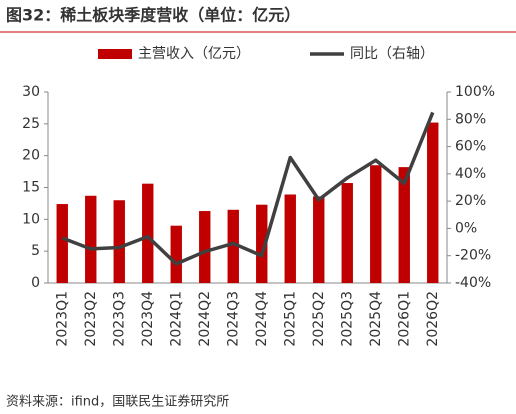 This screenshot has width=516, height=414. What do you see at coordinates (115, 54) in the screenshot?
I see `legend-swatch` at bounding box center [115, 54].